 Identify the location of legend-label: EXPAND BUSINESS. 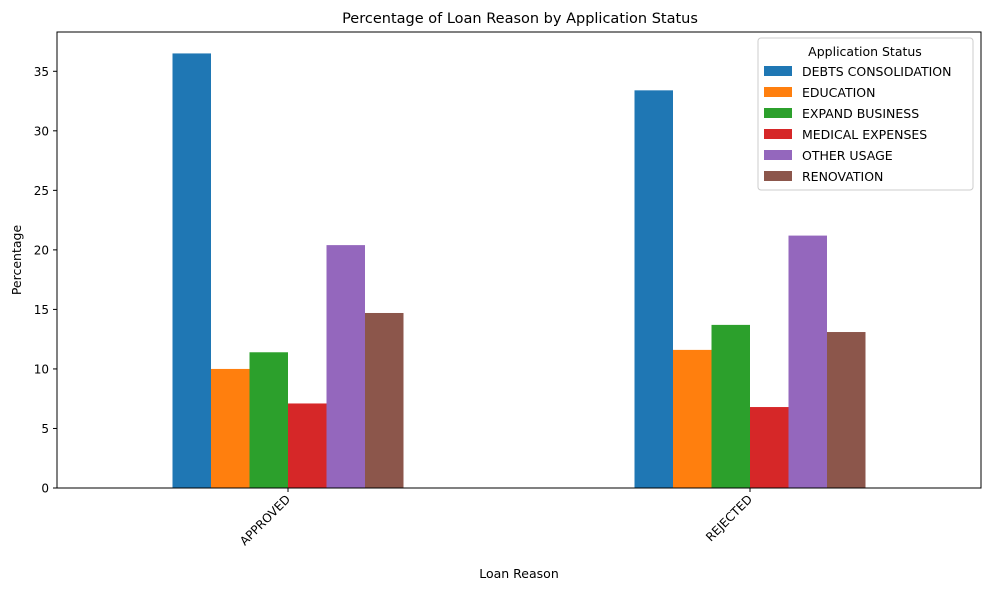
(860, 113).